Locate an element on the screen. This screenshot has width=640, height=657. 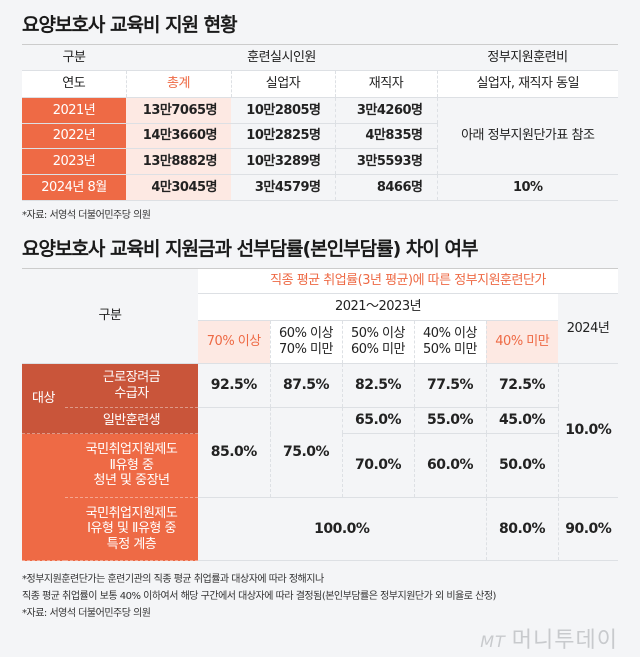
rate-cell: 90.0% is located at coordinates (588, 529).